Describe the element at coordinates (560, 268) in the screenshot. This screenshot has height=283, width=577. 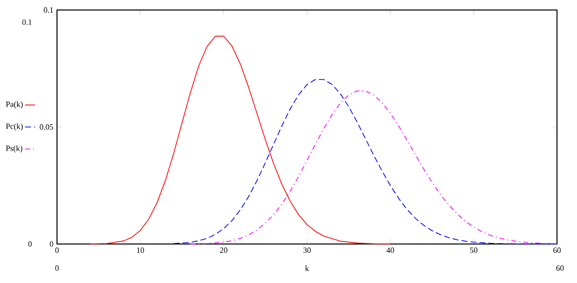
I see `text: 60` at that location.